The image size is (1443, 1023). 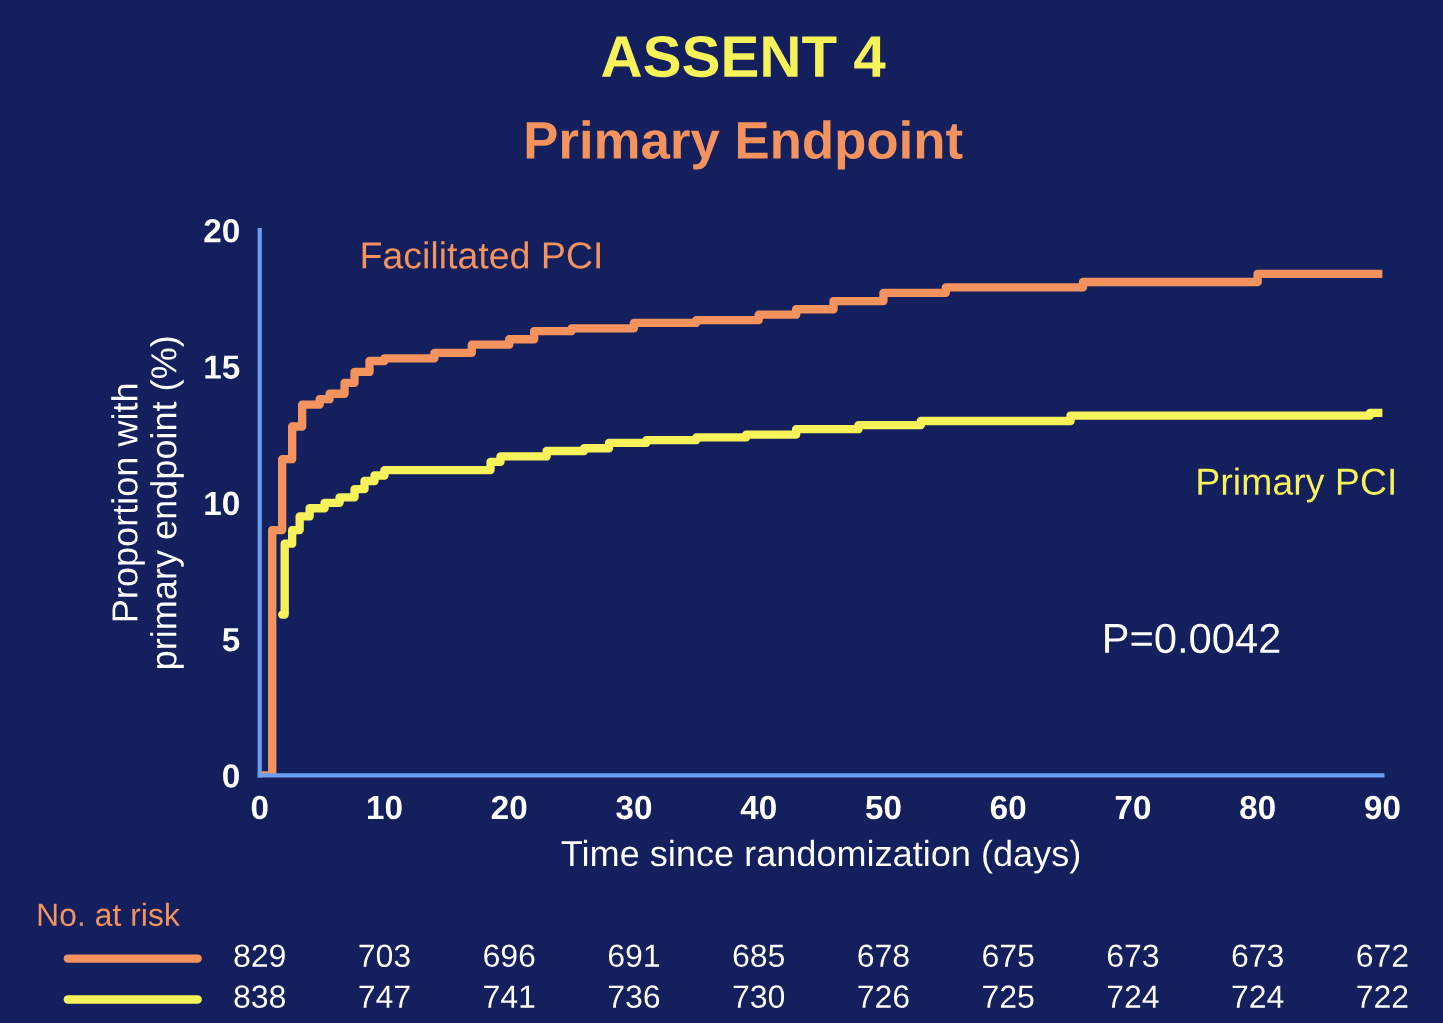 What do you see at coordinates (509, 996) in the screenshot?
I see `text: 741` at bounding box center [509, 996].